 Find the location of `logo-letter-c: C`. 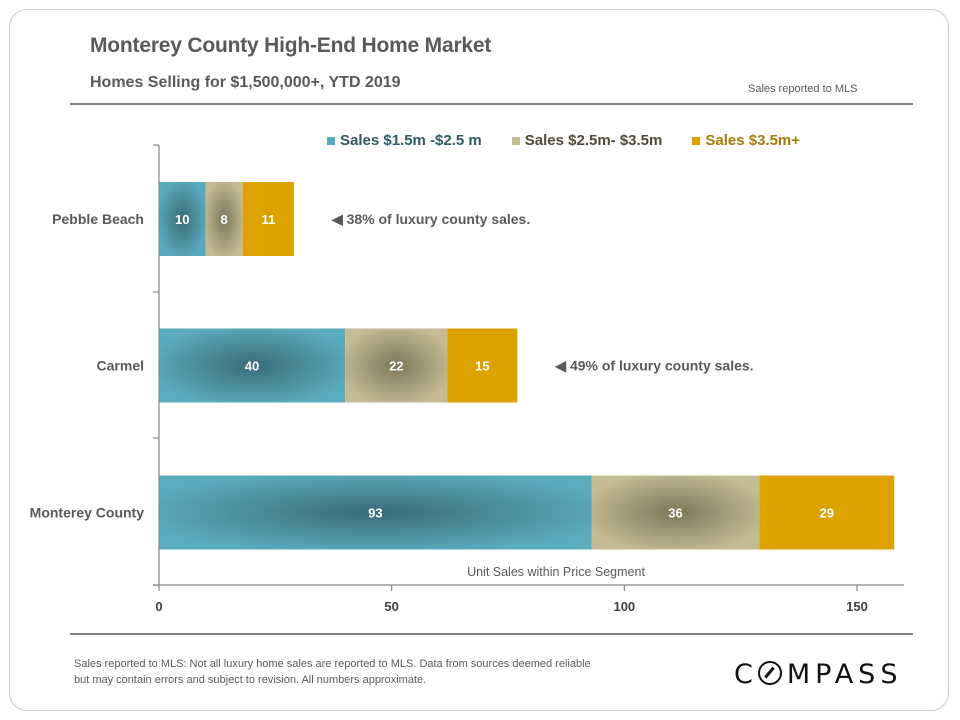

logo-letter-c: C is located at coordinates (746, 674).